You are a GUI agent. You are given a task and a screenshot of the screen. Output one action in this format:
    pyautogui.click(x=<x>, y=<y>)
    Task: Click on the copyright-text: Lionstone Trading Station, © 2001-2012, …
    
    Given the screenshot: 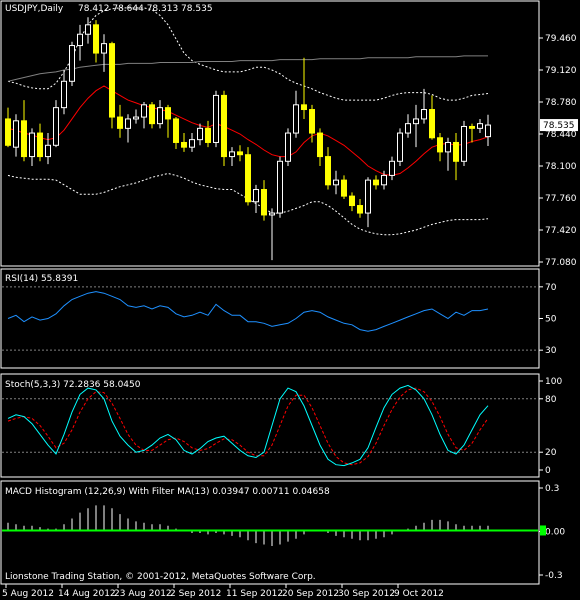 What is the action you would take?
    pyautogui.click(x=160, y=577)
    